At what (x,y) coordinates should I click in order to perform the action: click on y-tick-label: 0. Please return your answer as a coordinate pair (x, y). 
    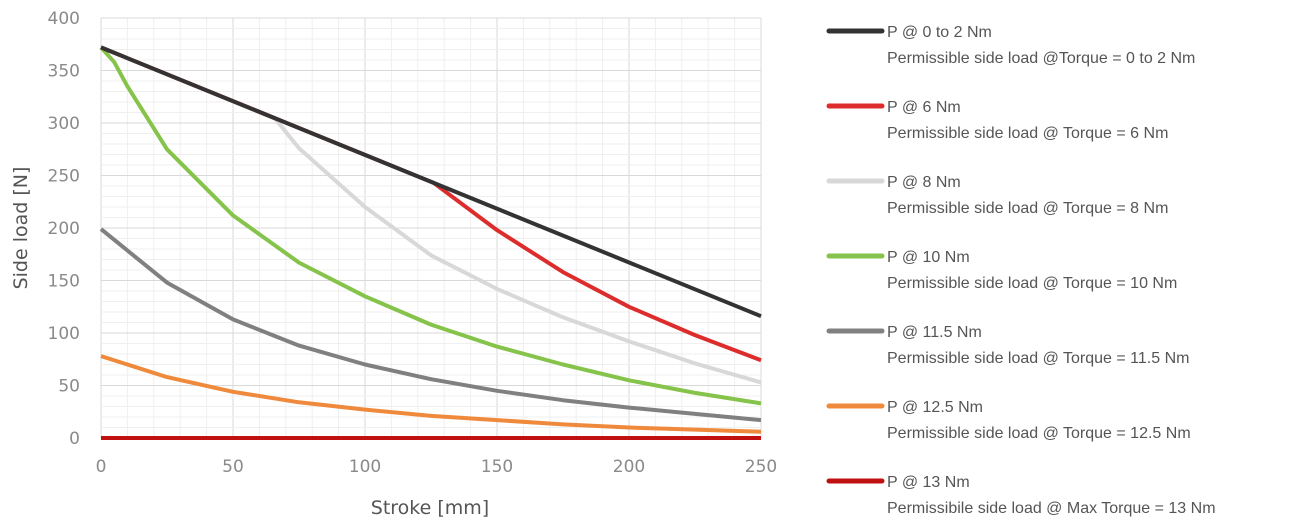
    Looking at the image, I should click on (74, 439).